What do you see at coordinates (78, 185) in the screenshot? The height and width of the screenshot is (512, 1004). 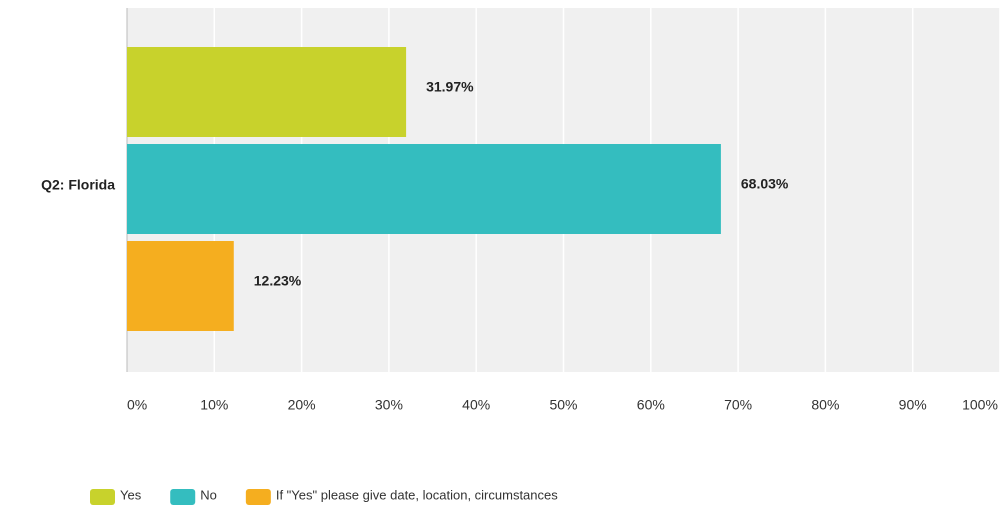 I see `y-tick-label: Q2: Florida` at bounding box center [78, 185].